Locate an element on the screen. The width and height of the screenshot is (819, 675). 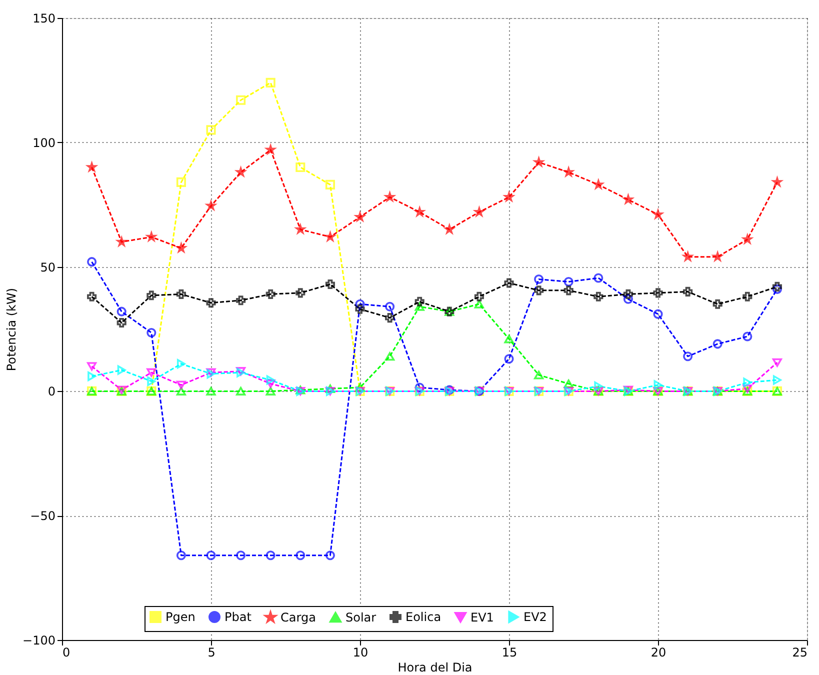
x-tick-label: 25 is located at coordinates (800, 653).